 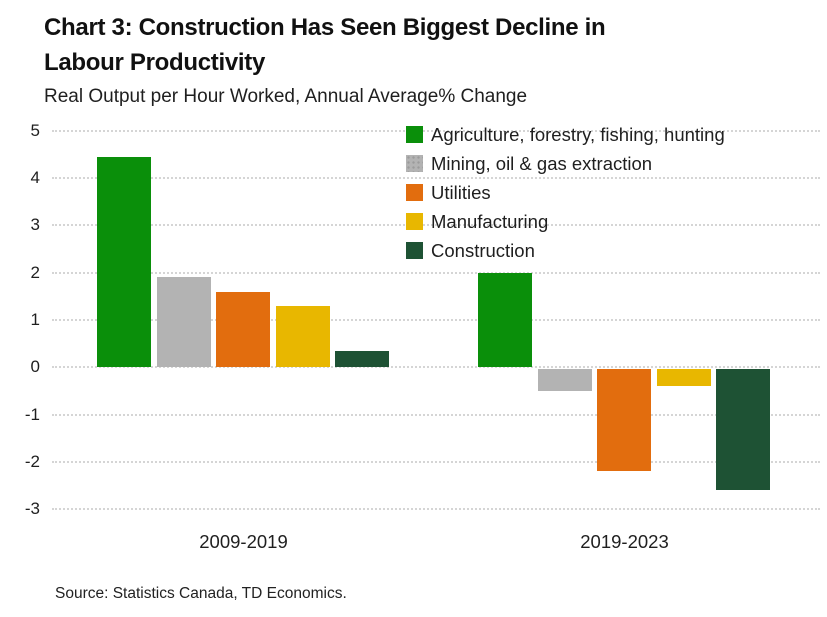 What do you see at coordinates (436, 320) in the screenshot?
I see `gridline-y1` at bounding box center [436, 320].